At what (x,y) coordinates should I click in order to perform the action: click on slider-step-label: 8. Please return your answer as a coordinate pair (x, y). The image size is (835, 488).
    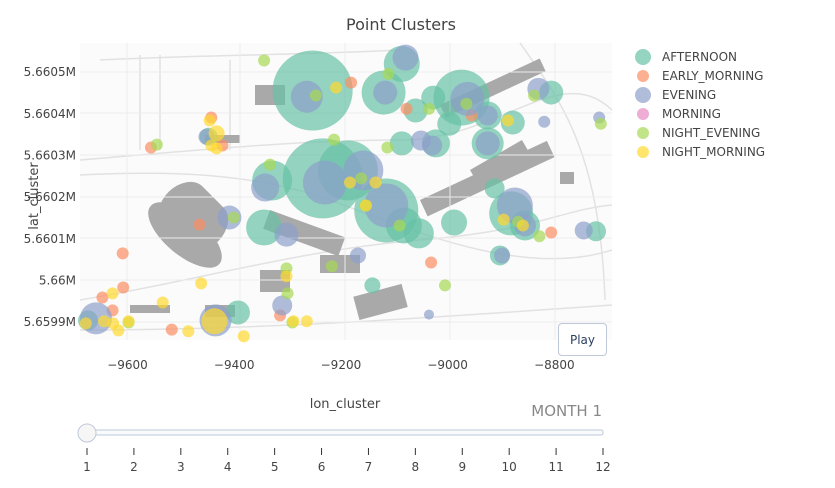
    Looking at the image, I should click on (416, 467).